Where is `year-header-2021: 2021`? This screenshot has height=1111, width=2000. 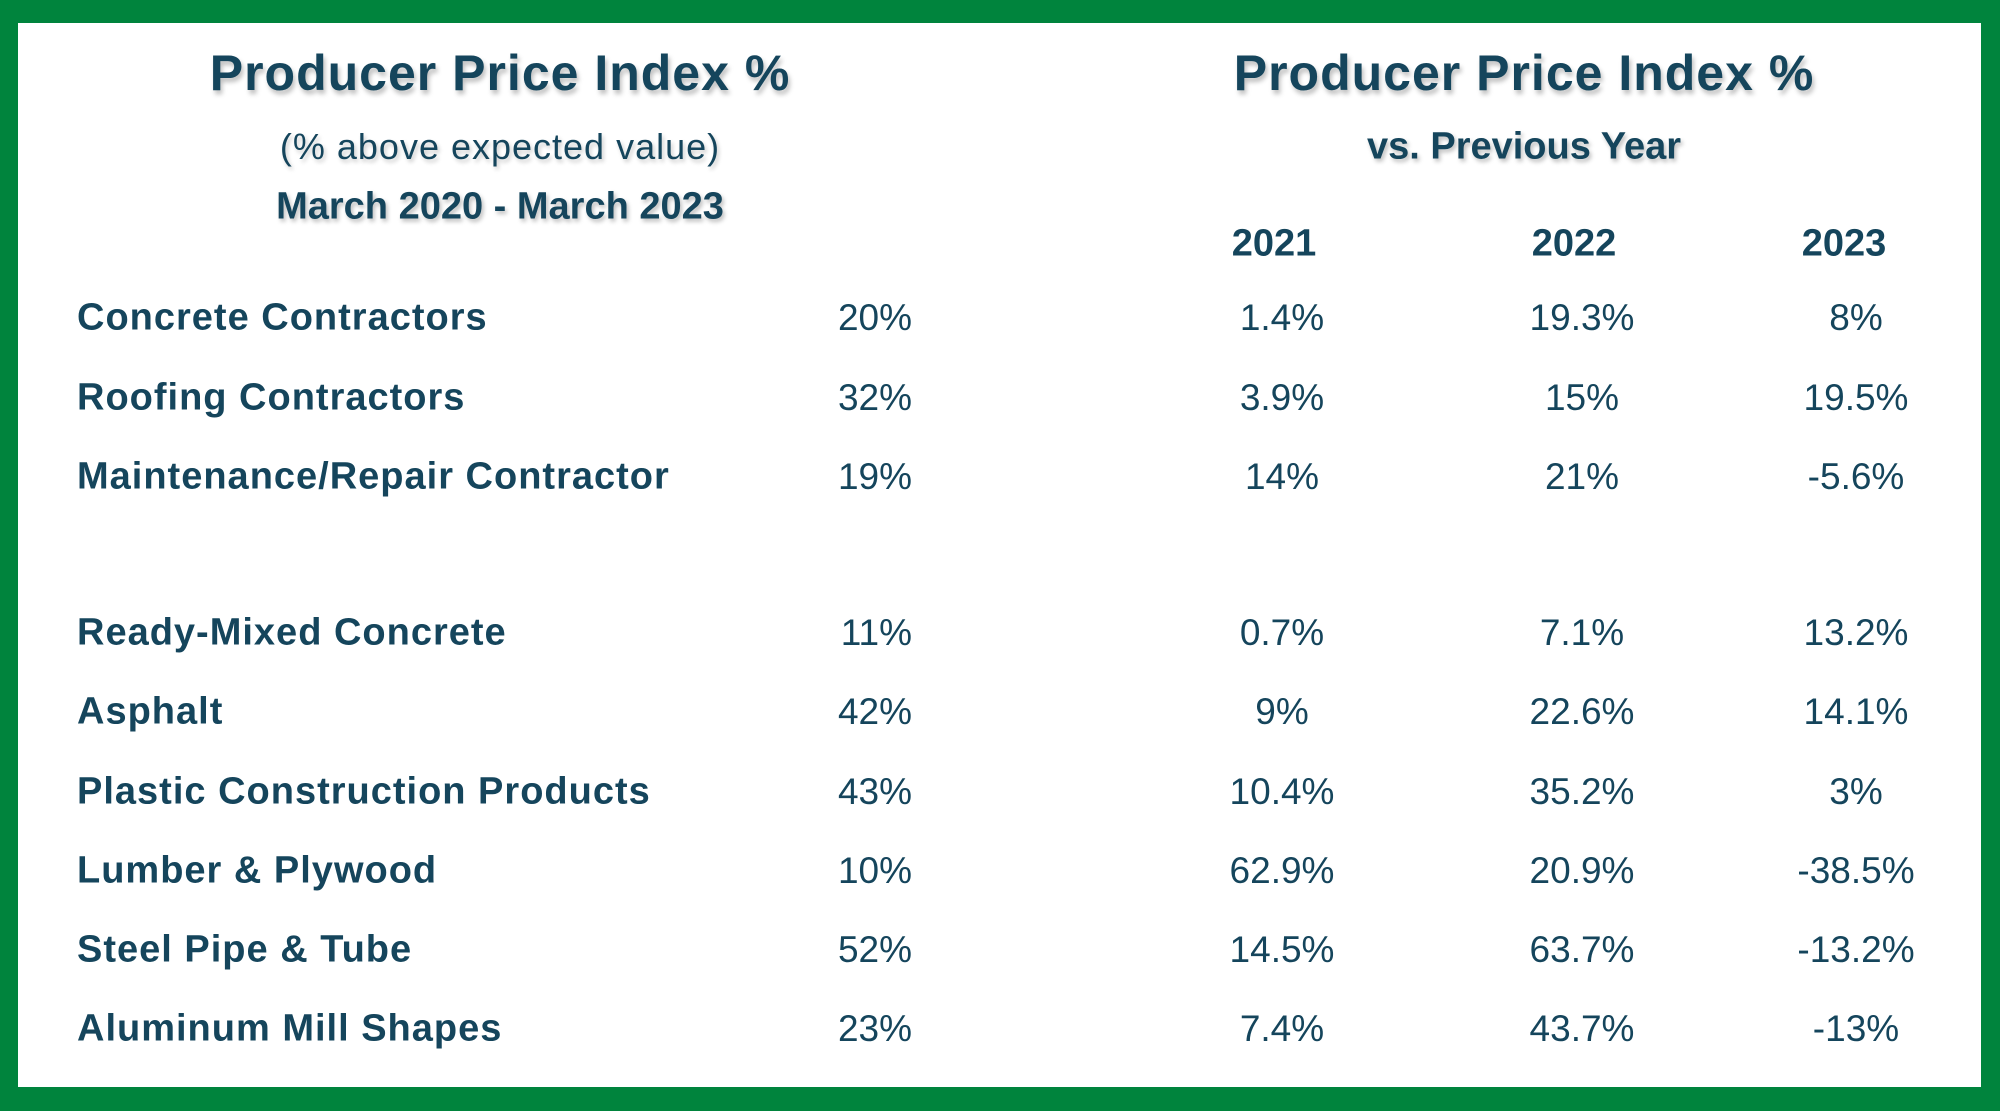
year-header-2021: 2021 is located at coordinates (1274, 243).